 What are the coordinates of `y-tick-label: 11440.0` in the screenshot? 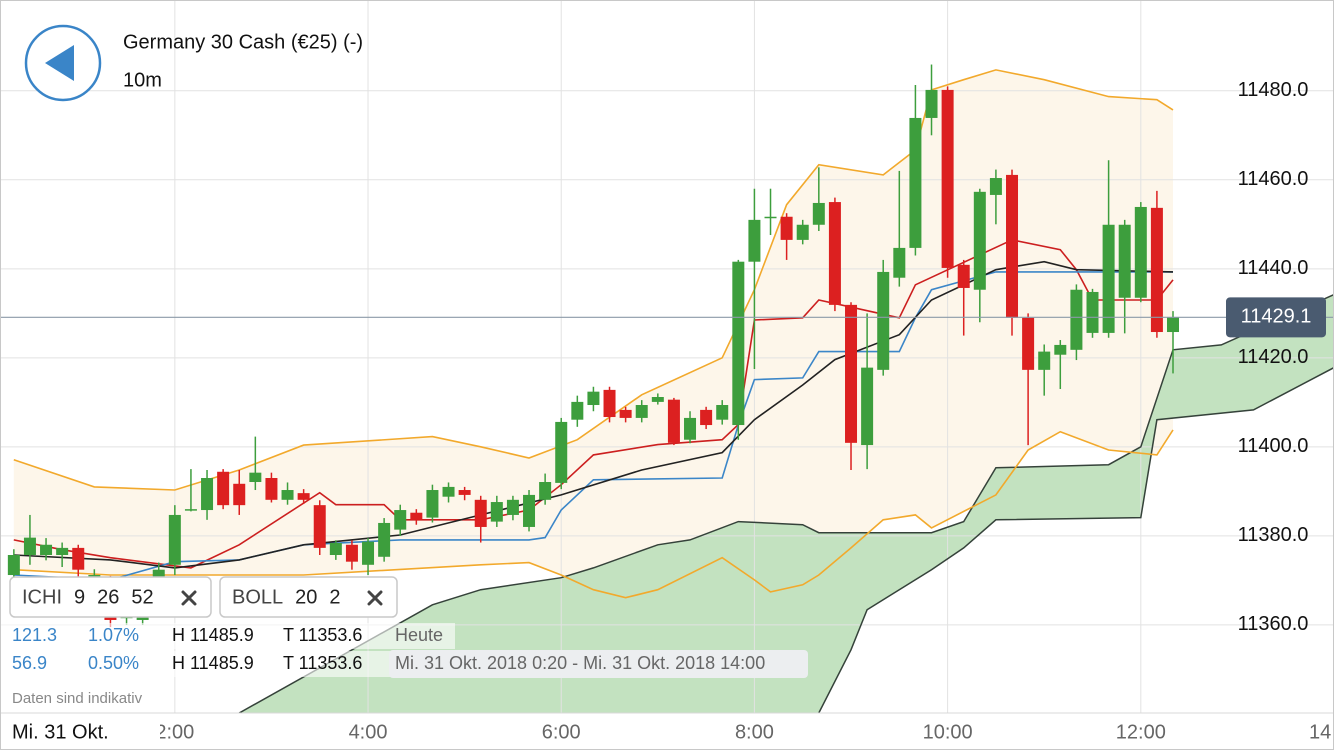 It's located at (1273, 268).